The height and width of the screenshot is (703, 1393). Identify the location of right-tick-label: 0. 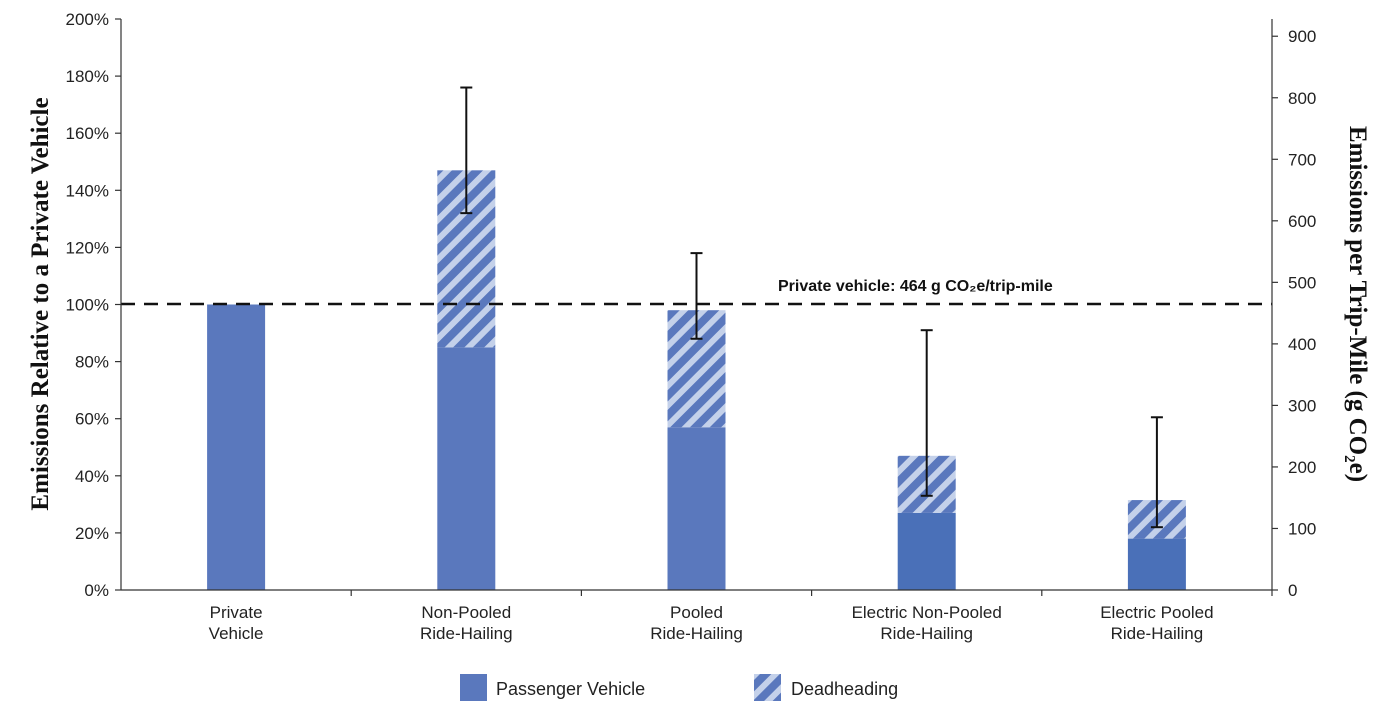
(1292, 590).